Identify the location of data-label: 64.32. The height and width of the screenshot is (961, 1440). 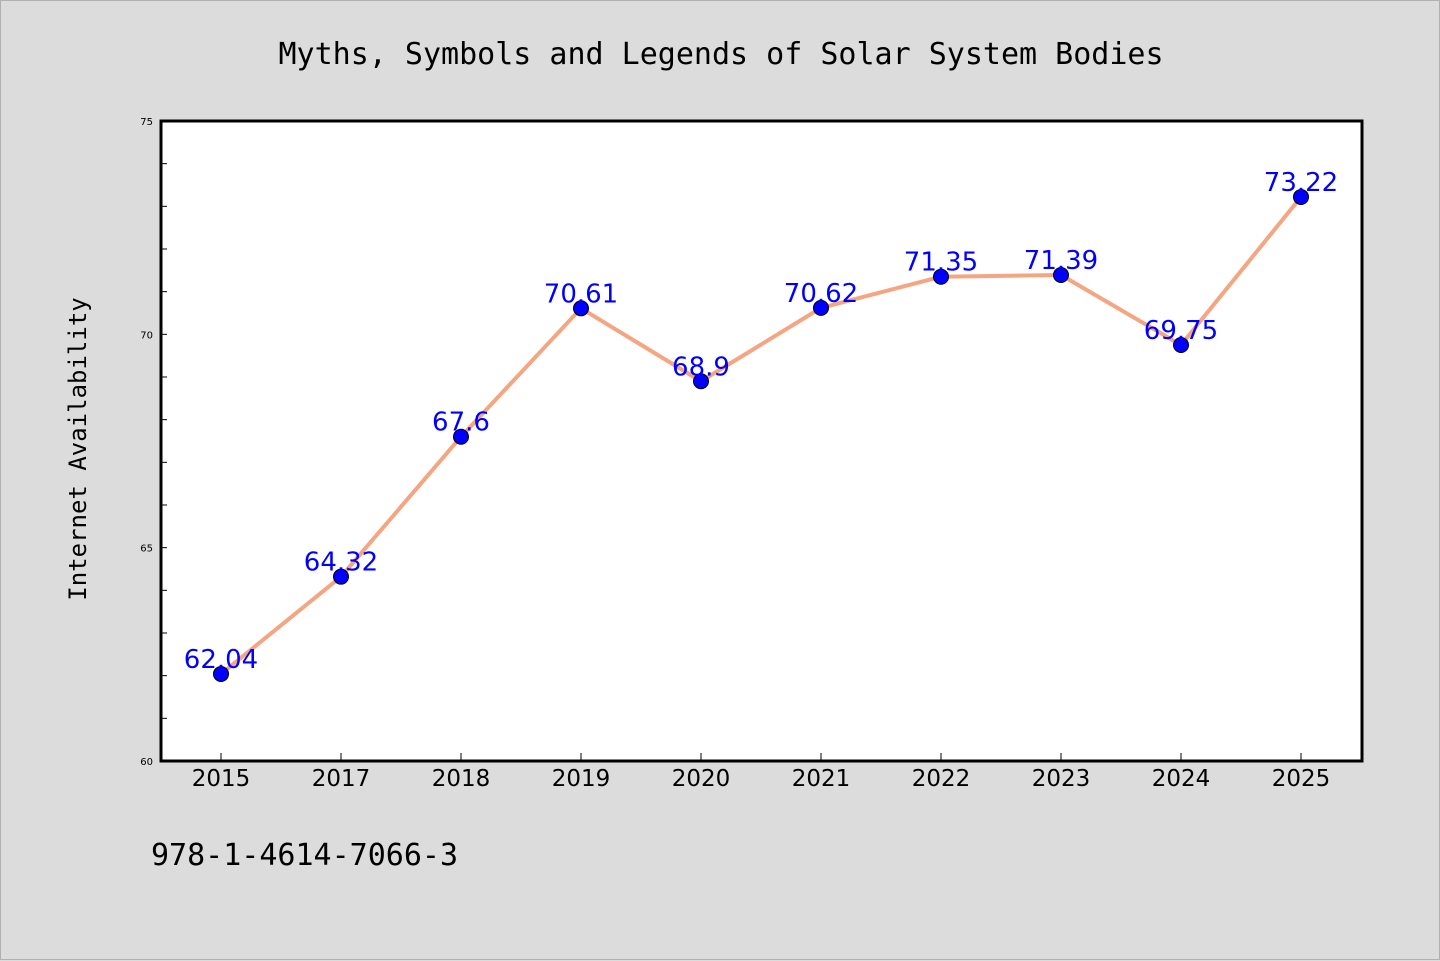
(341, 563).